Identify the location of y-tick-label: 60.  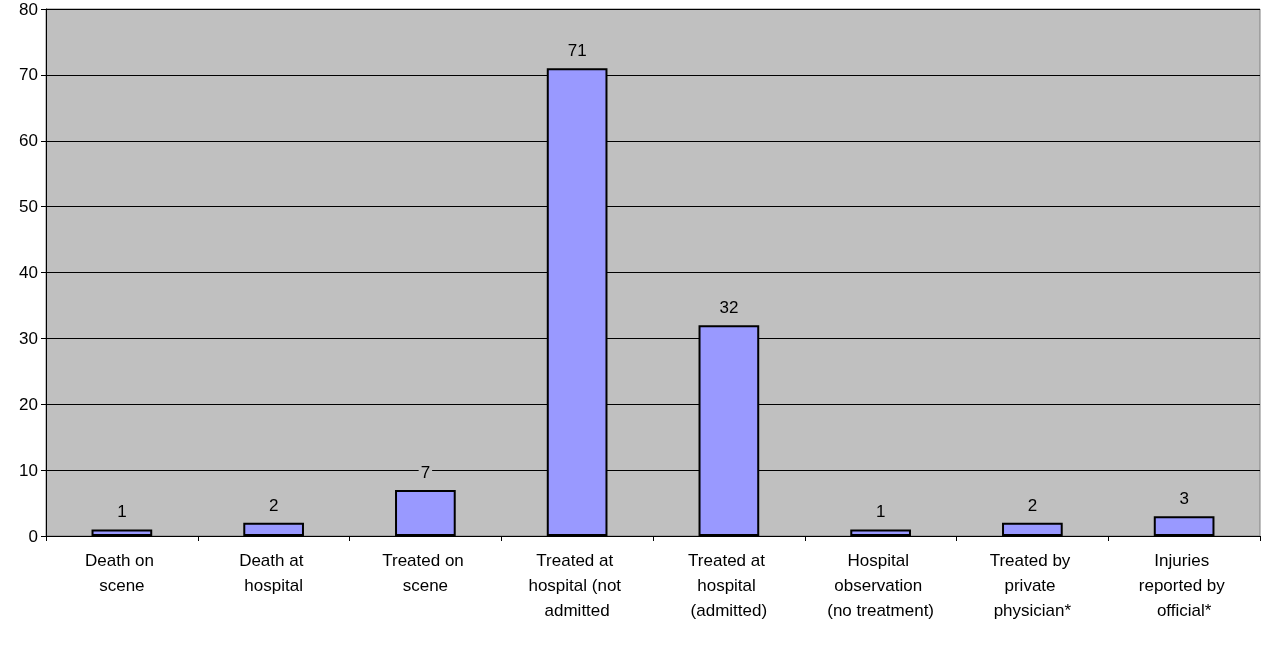
(28, 141).